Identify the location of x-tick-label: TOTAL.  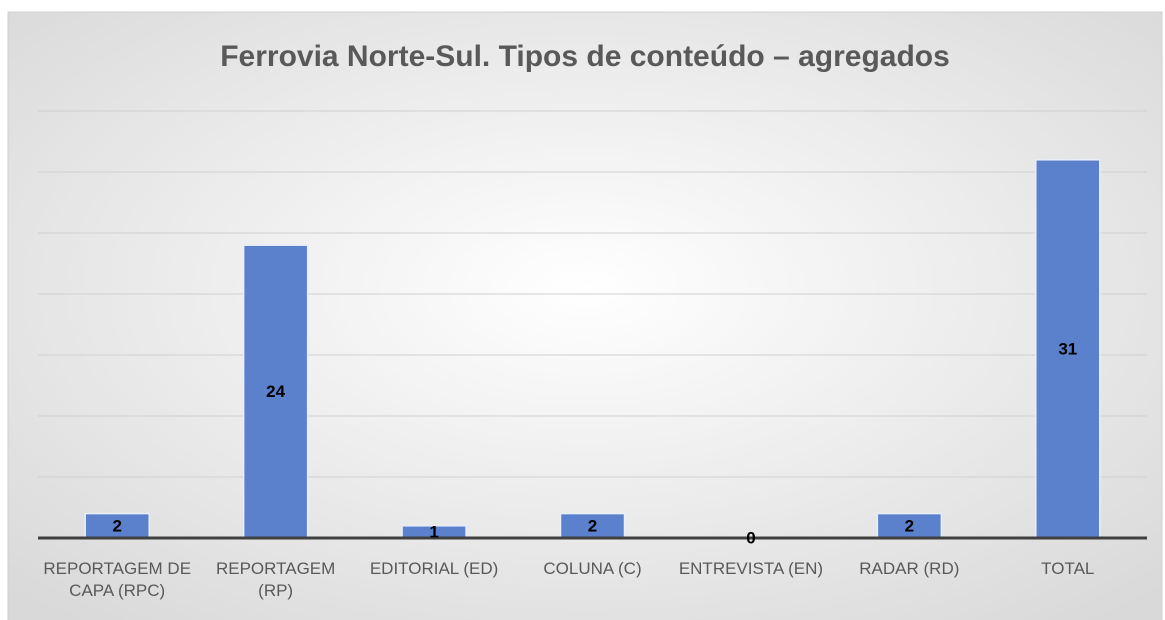
(1068, 568).